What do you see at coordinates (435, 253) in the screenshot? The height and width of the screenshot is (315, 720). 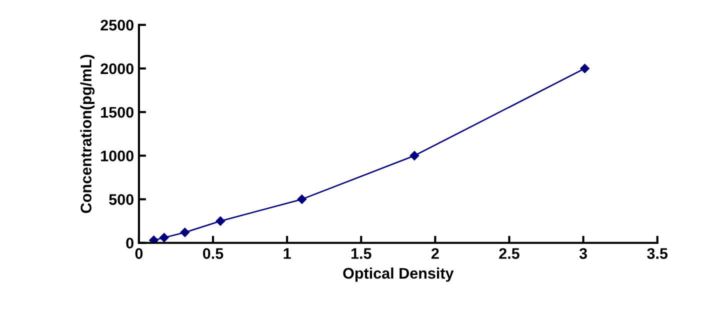 I see `x-tick-label: 2` at bounding box center [435, 253].